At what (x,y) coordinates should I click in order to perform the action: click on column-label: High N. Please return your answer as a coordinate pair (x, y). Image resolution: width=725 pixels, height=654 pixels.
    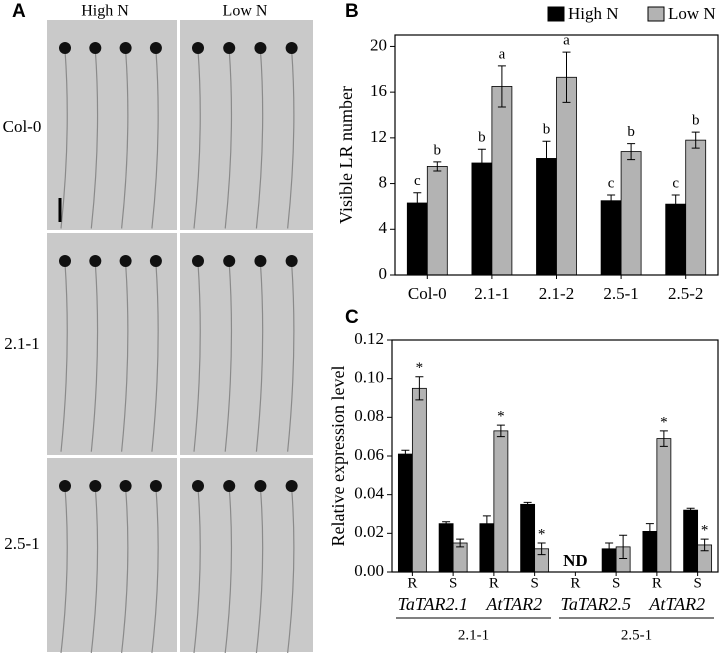
    Looking at the image, I should click on (105, 11).